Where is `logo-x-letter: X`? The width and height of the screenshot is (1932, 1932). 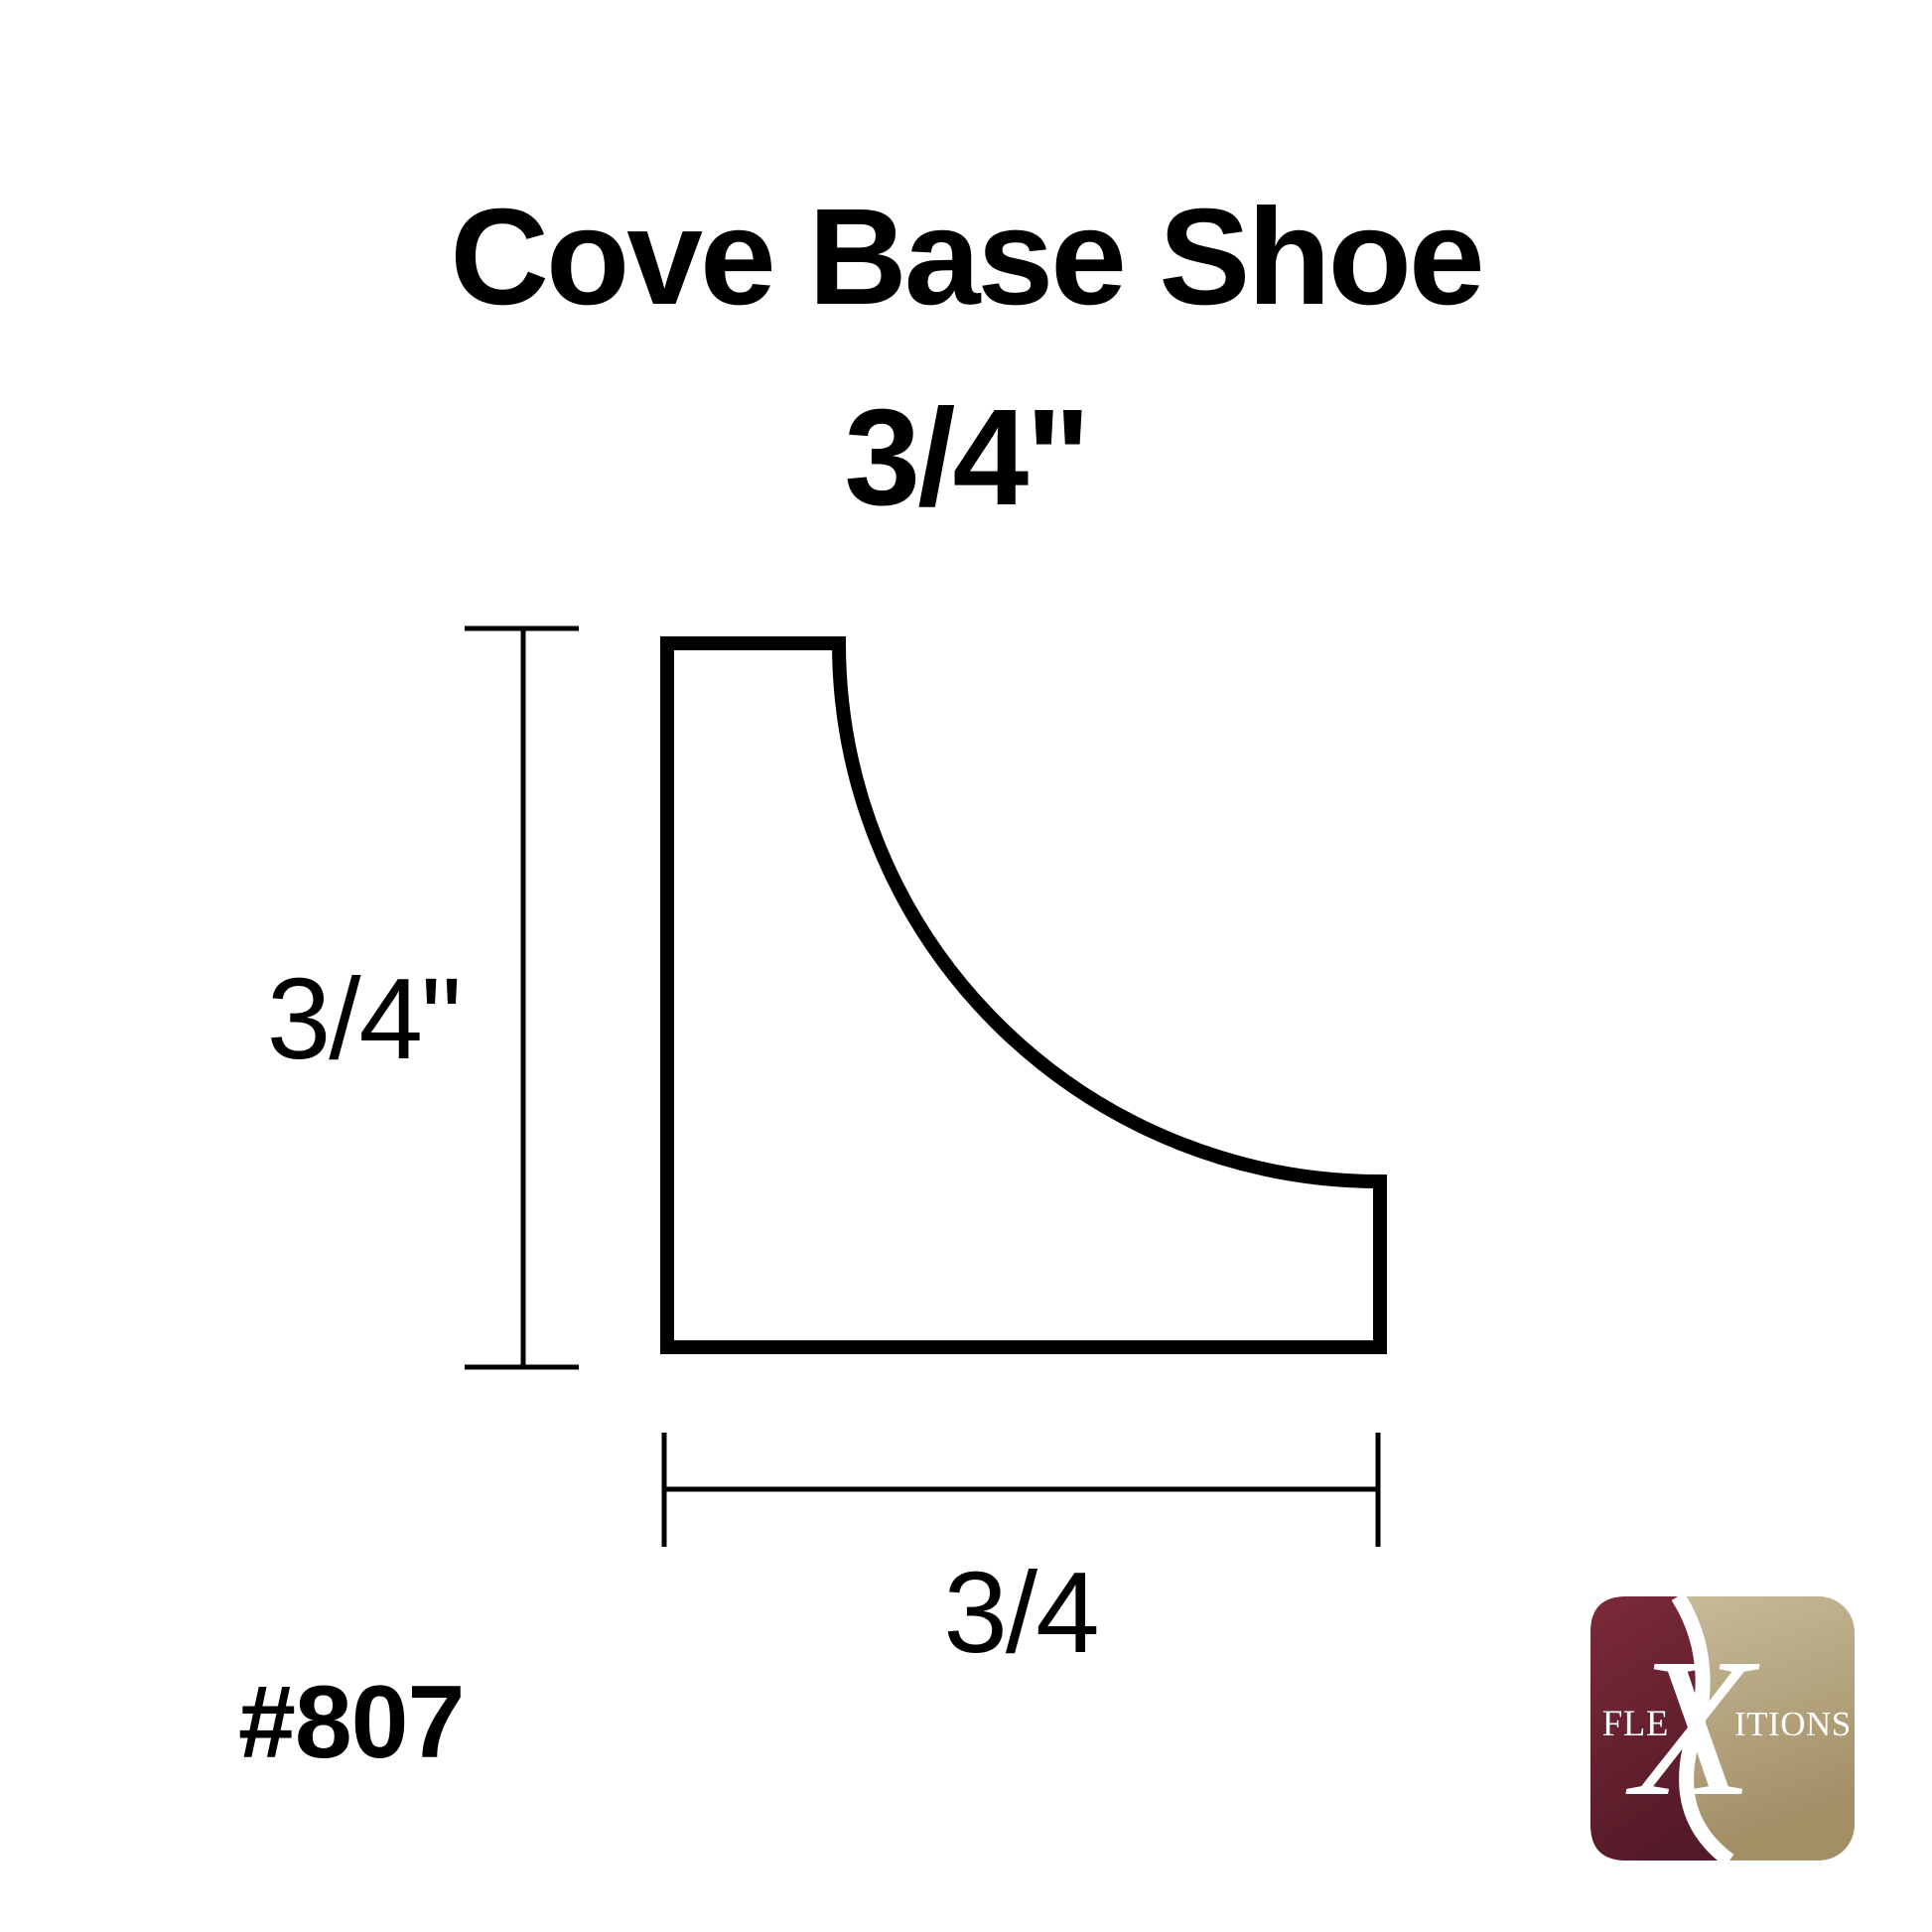 logo-x-letter: X is located at coordinates (1693, 1728).